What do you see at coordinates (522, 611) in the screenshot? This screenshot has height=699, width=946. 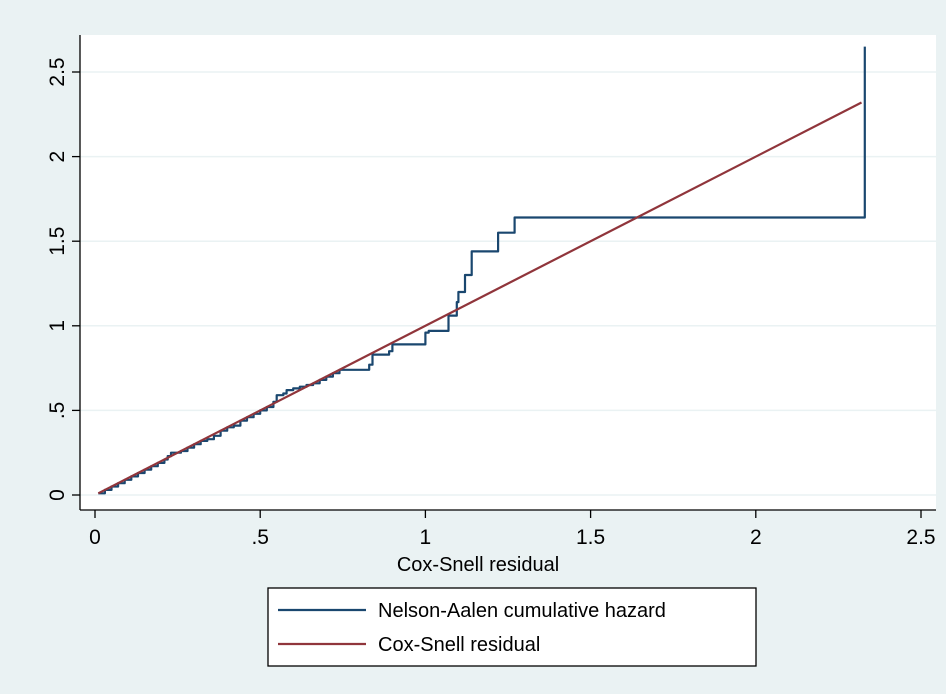 I see `legend-label: Nelson-Aalen cumulative hazard` at bounding box center [522, 611].